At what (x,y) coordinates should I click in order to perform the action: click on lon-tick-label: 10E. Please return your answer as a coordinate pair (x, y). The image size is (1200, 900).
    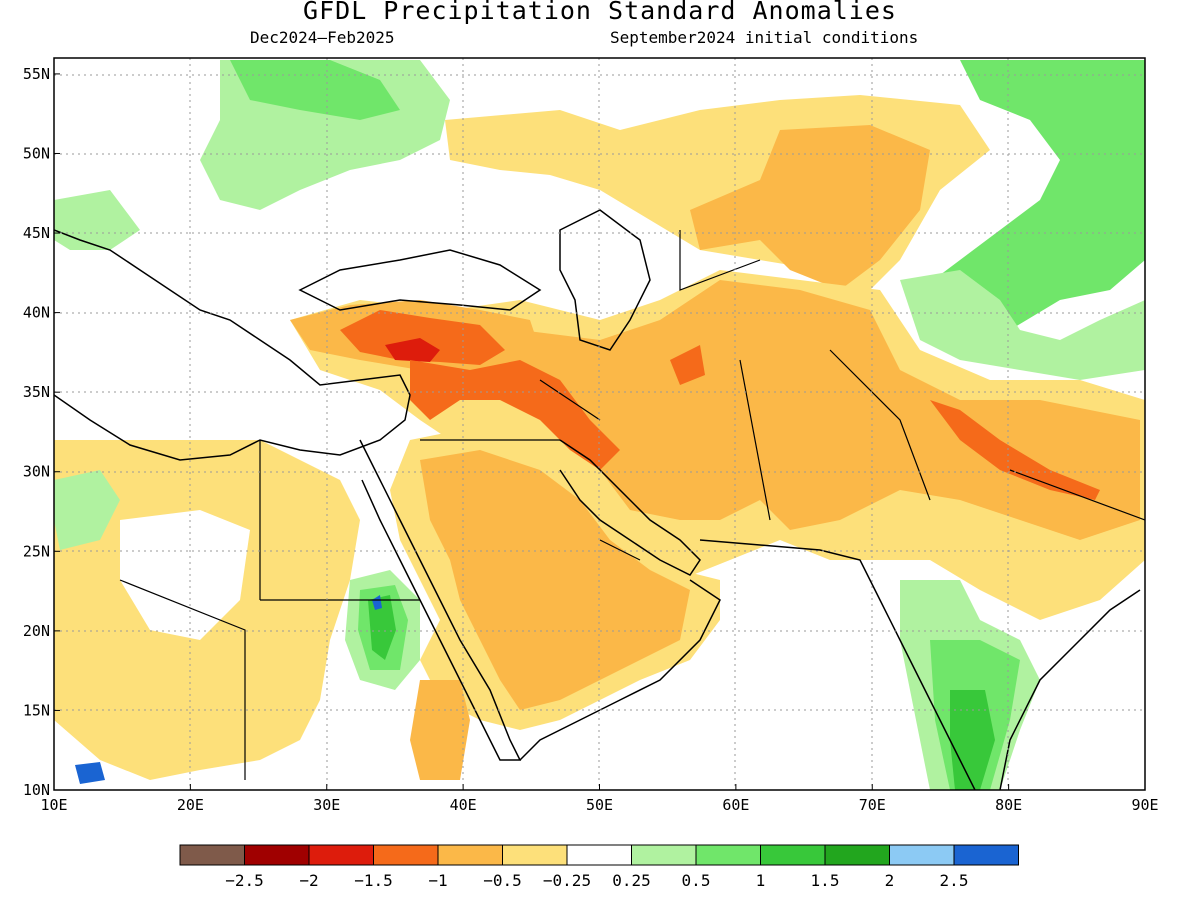
    Looking at the image, I should click on (53, 805).